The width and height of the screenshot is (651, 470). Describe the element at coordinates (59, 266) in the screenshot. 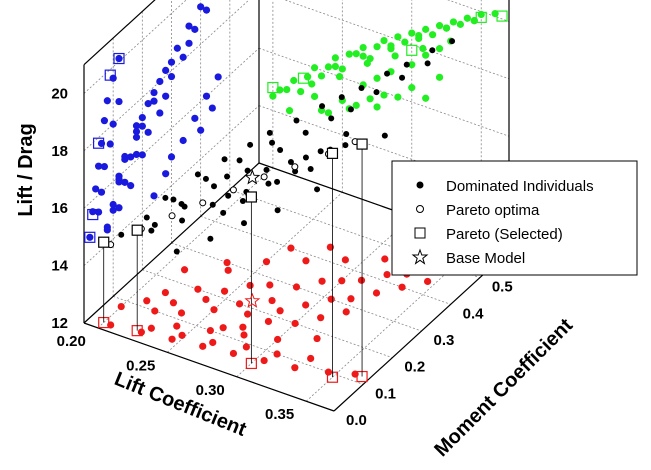

I see `z-tick-label: 14` at that location.